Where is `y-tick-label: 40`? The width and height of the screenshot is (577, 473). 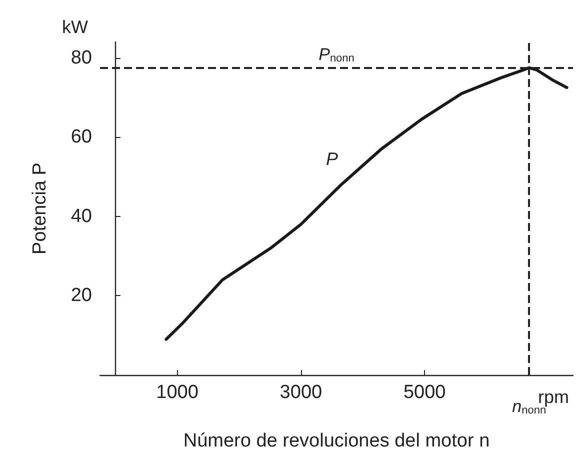
y-tick-label: 40 is located at coordinates (81, 216).